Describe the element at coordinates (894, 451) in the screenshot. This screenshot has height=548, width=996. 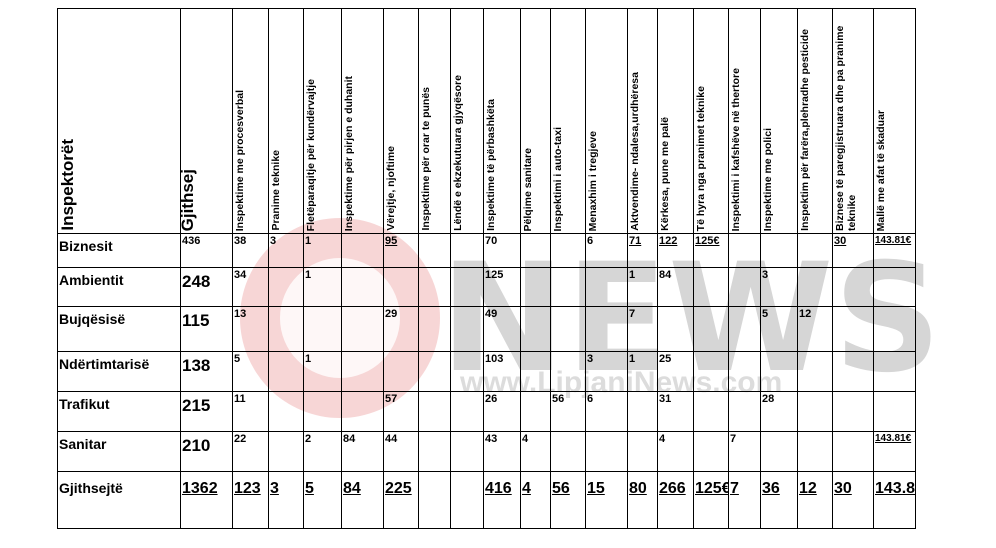
I see `table-cell: 143.81€` at that location.